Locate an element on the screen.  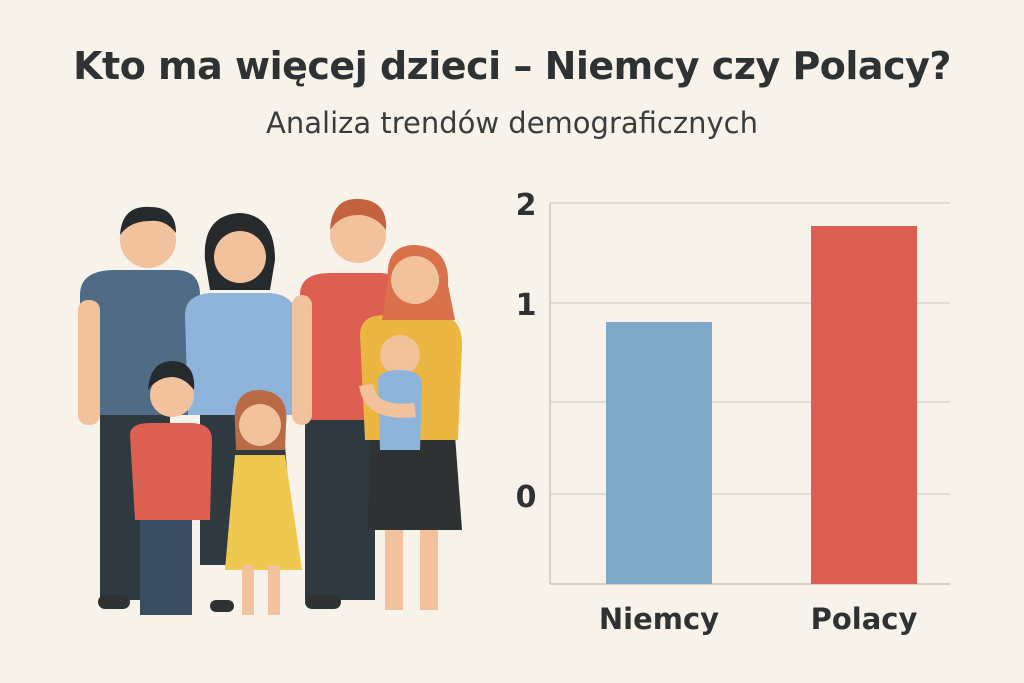
x-tick-label: Niemcy is located at coordinates (659, 619).